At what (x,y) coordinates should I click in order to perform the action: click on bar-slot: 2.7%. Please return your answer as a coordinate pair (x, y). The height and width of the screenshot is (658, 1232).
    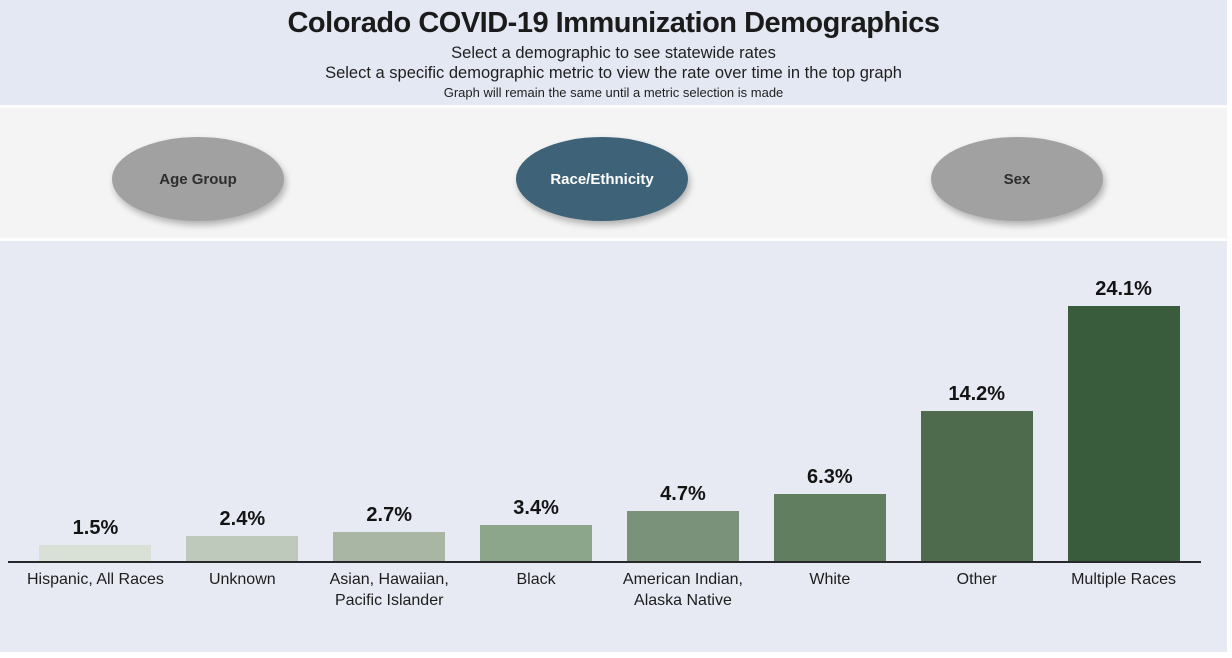
    Looking at the image, I should click on (389, 532).